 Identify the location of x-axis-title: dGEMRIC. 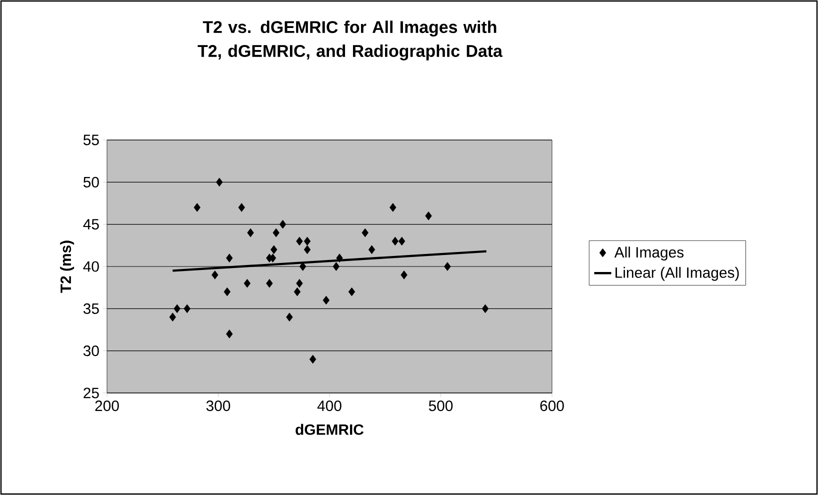
(330, 429).